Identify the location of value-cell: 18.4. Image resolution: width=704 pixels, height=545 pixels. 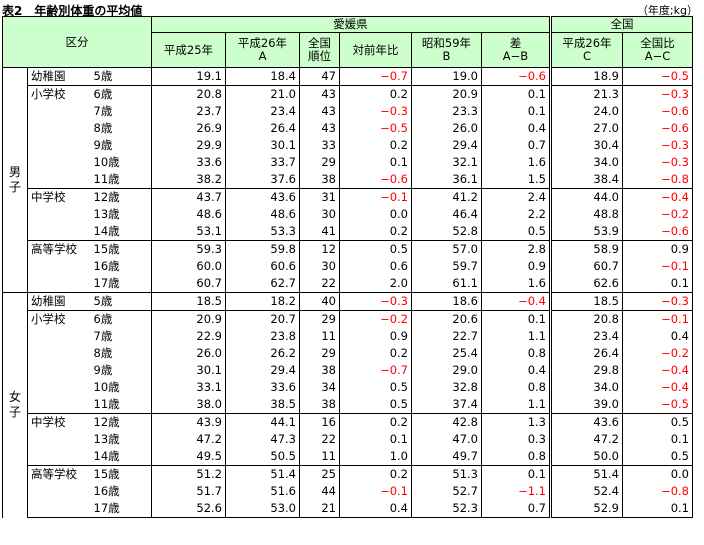
(262, 76).